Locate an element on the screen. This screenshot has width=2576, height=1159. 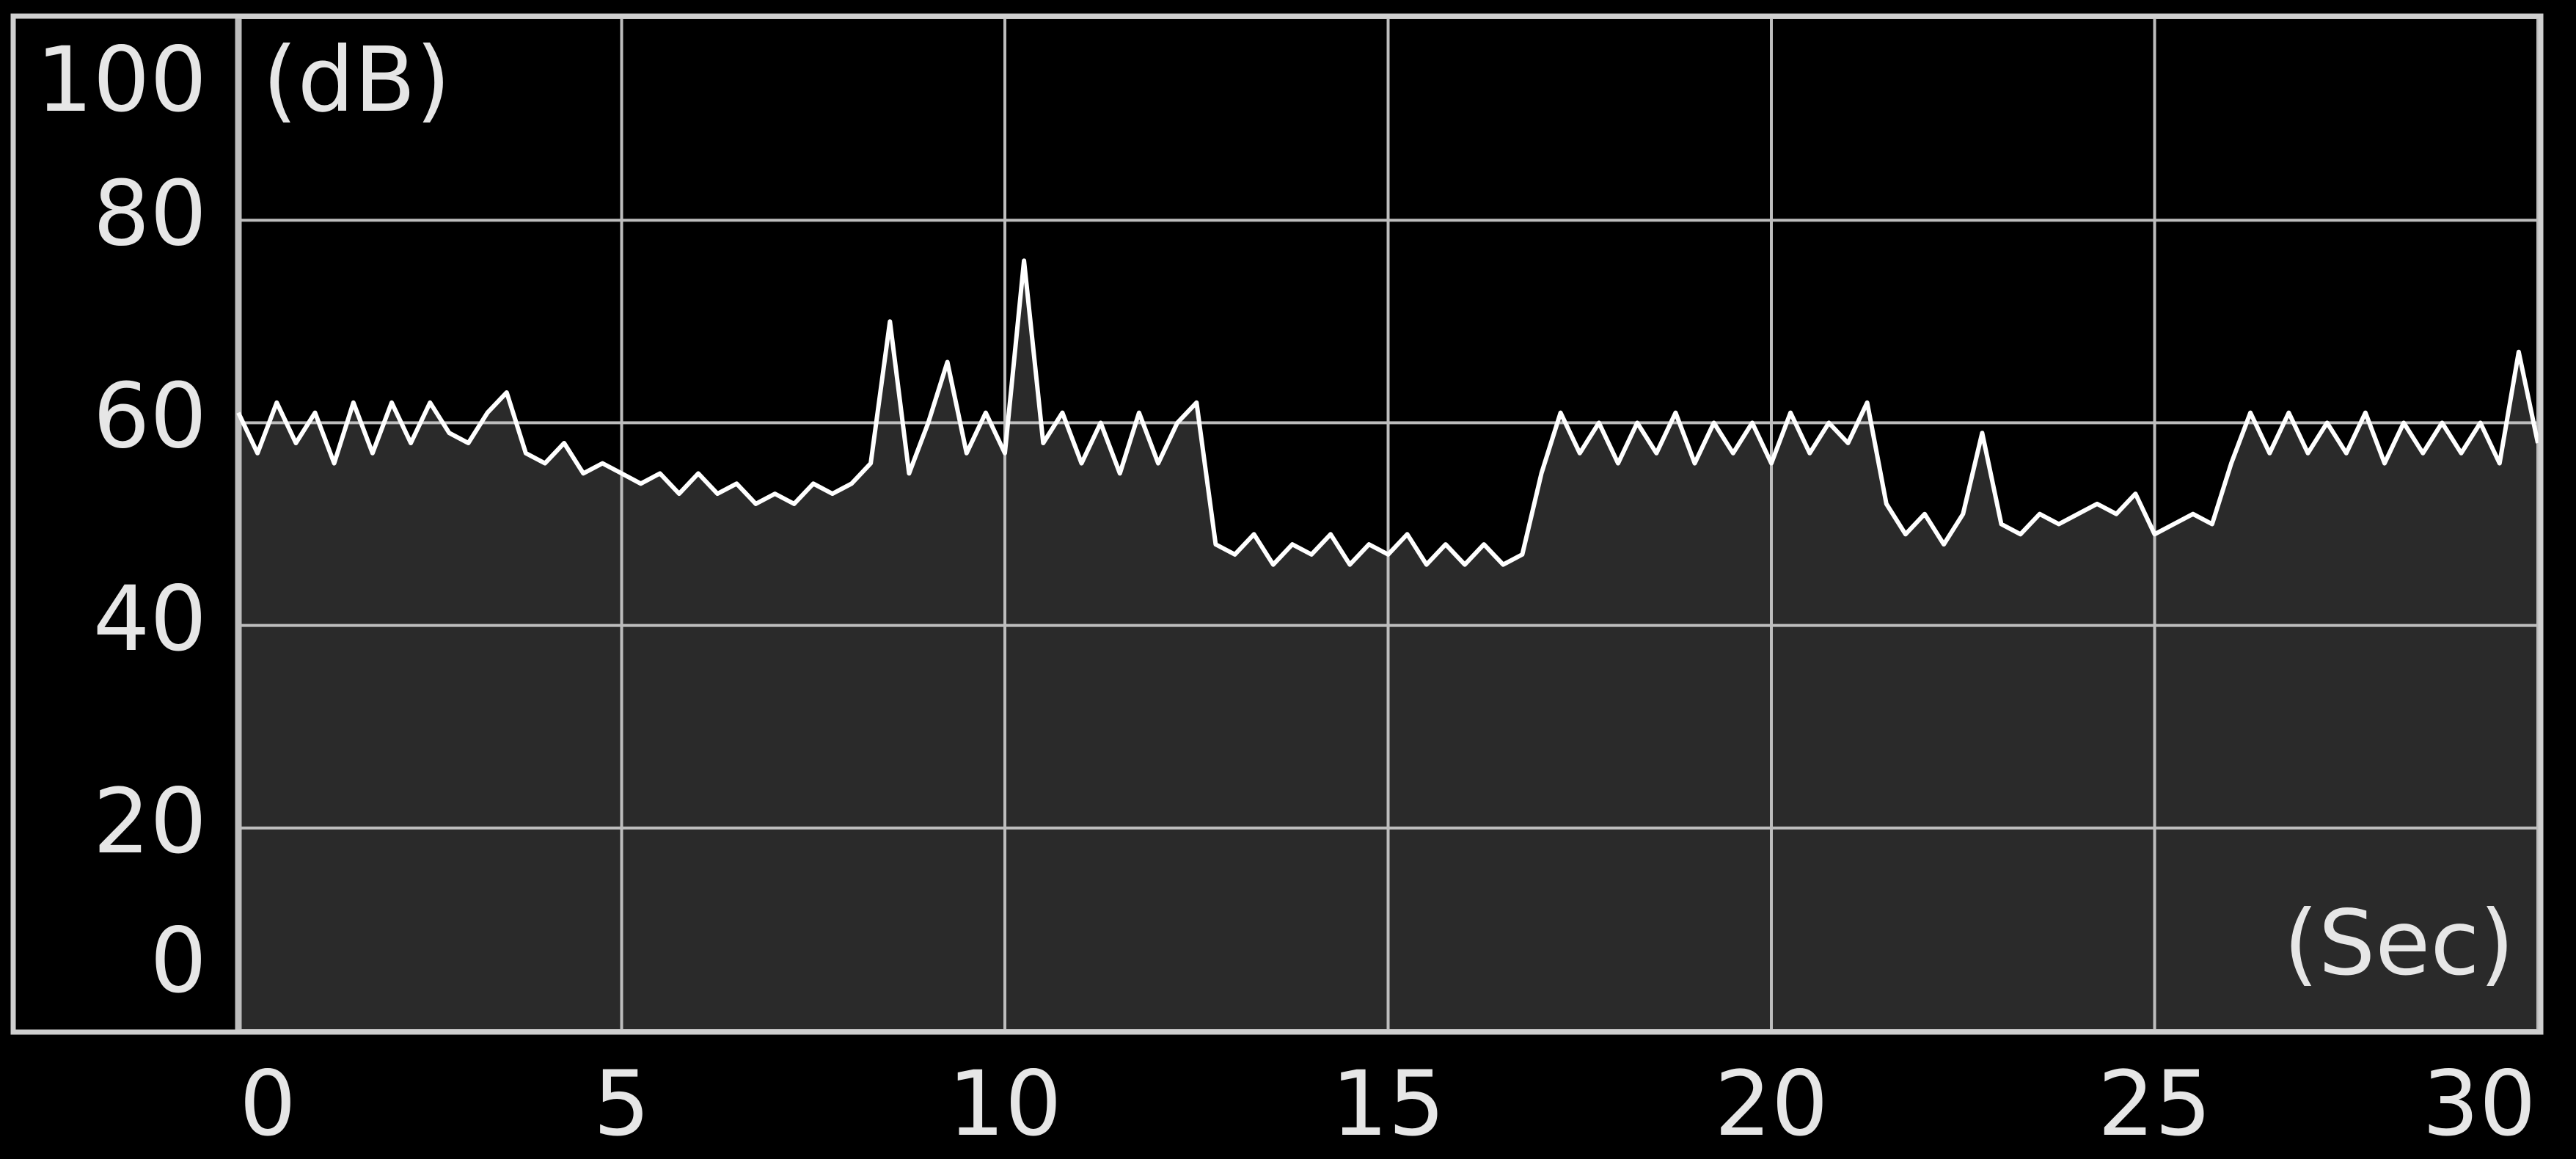
y-tick-label: 0 is located at coordinates (178, 961).